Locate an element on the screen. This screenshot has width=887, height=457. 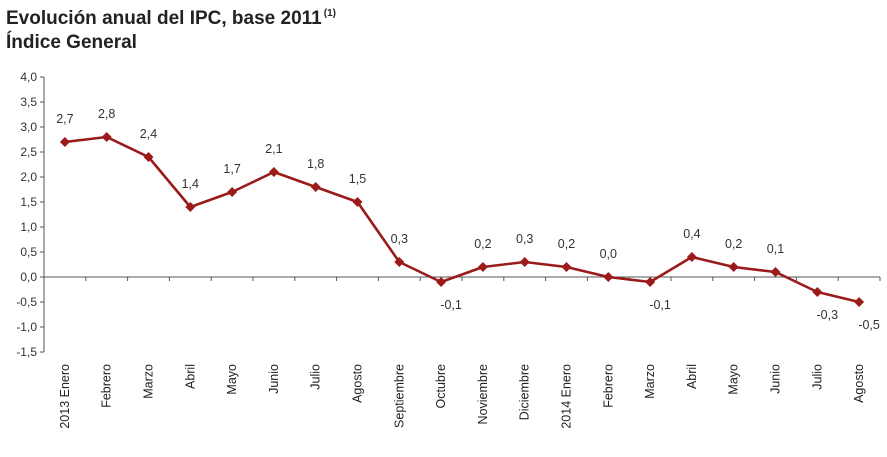
data-label: 1,7 is located at coordinates (231, 169).